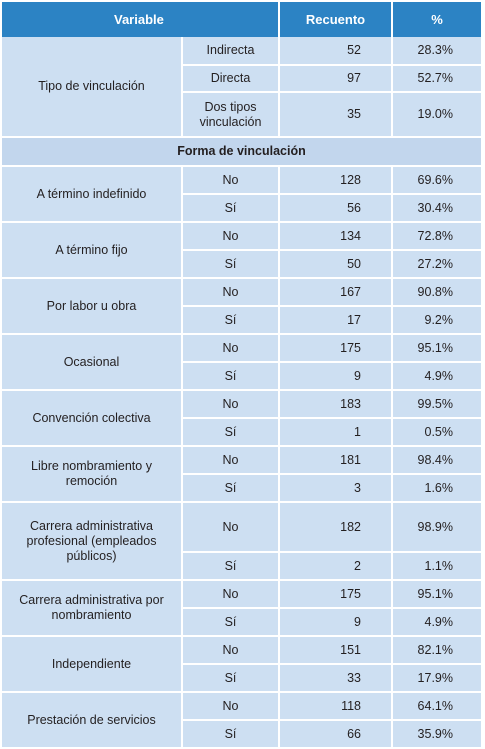  Describe the element at coordinates (336, 209) in the screenshot. I see `count-cell: 56` at that location.